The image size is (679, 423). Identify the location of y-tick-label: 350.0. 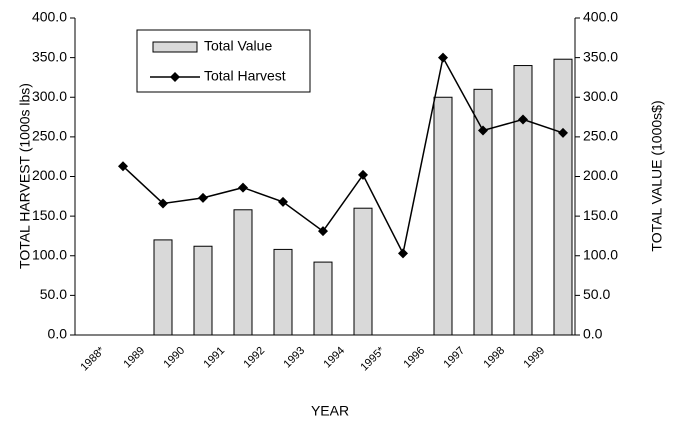
(49, 56).